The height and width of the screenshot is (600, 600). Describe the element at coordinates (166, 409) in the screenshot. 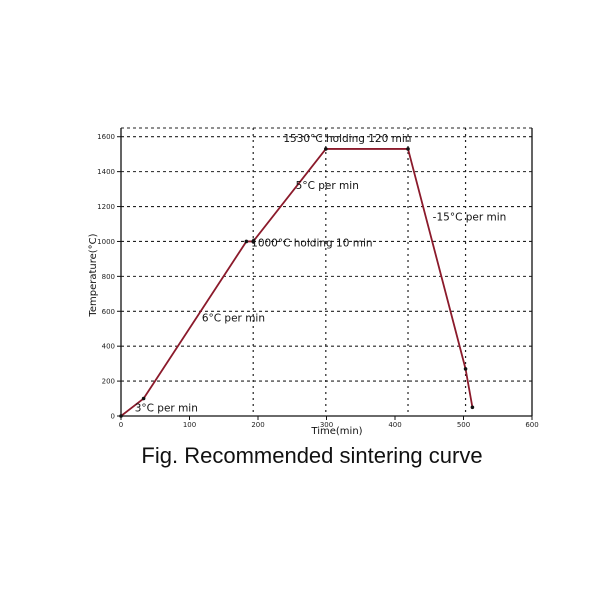

I see `curve-annotation: 3°C per min` at that location.